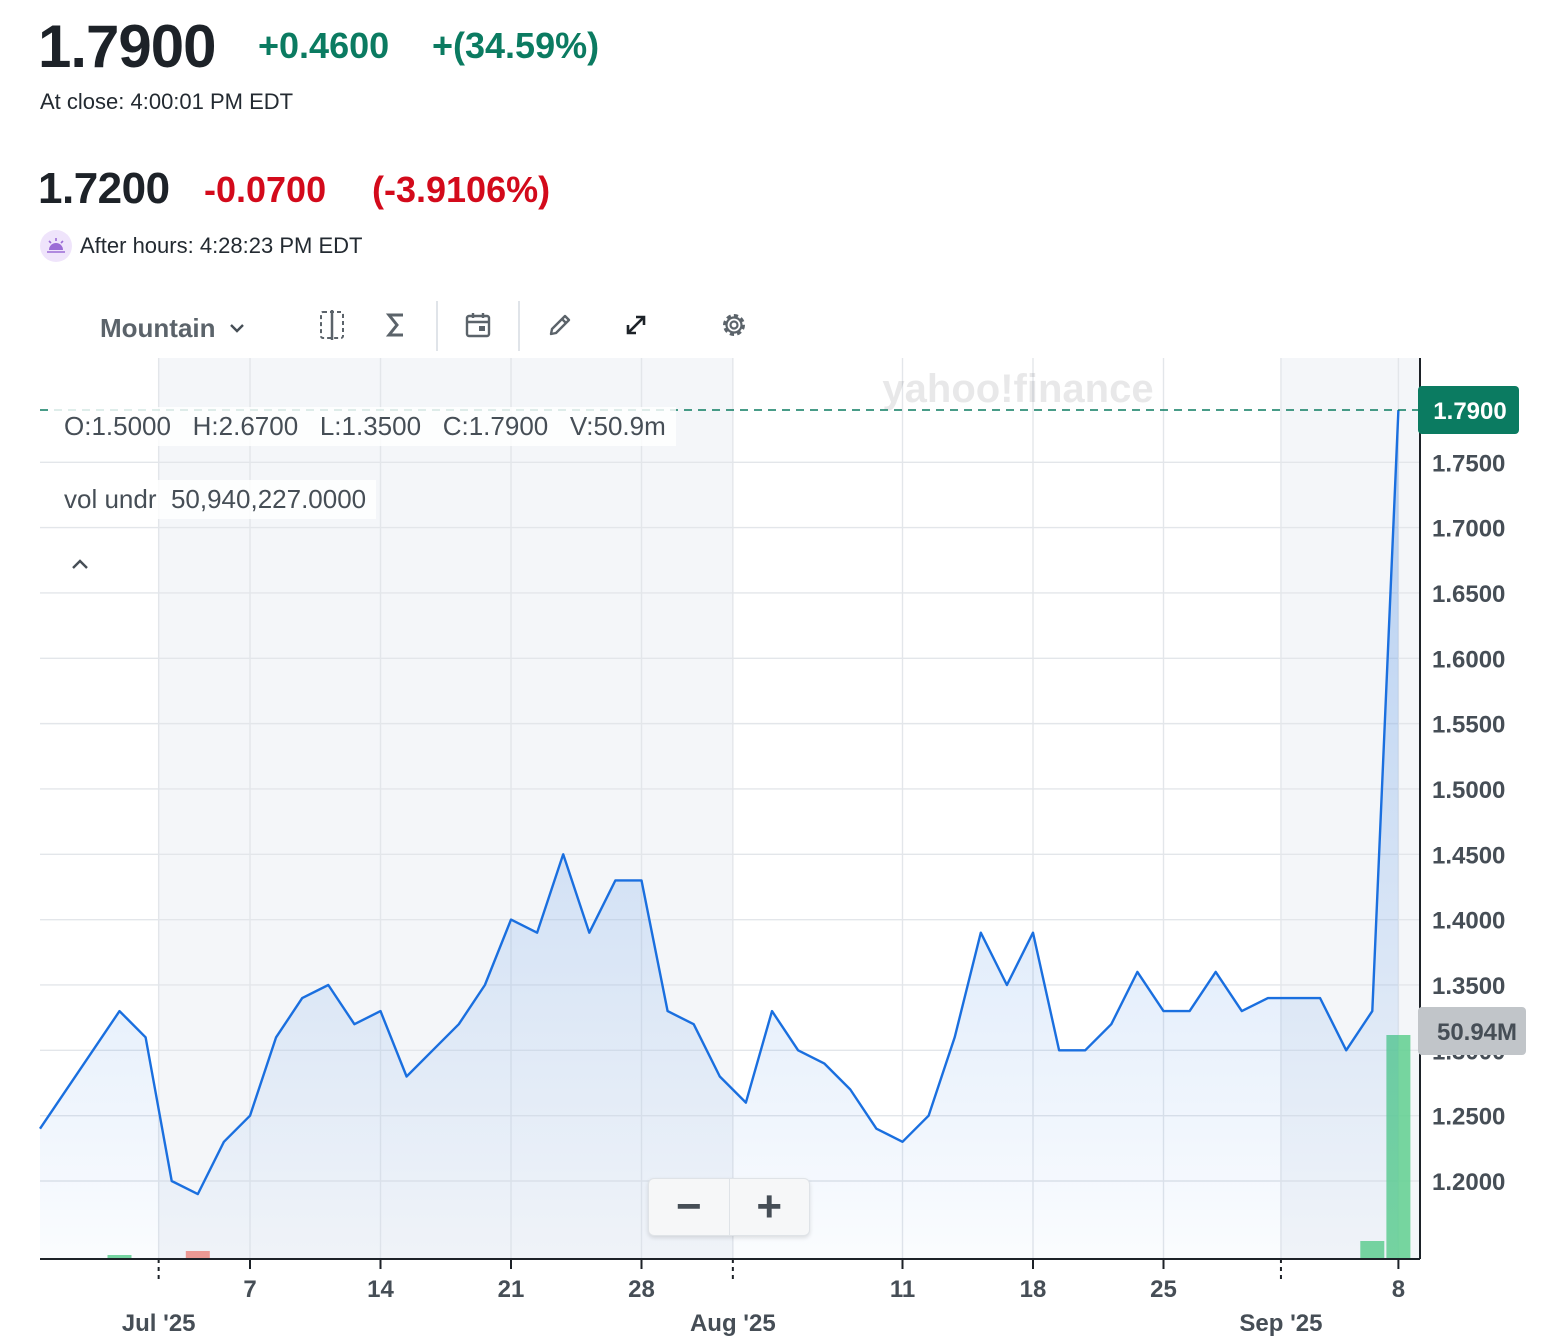 Image resolution: width=1546 pixels, height=1340 pixels. I want to click on settings-button, so click(734, 325).